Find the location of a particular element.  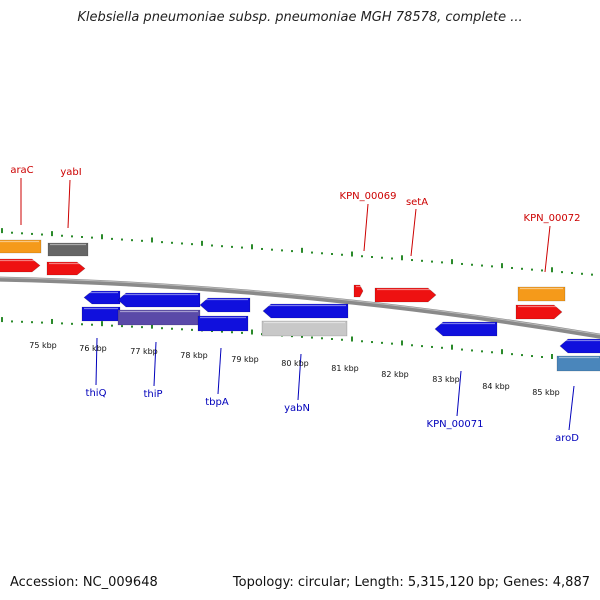

gene-label-arod: aroD is located at coordinates (567, 438).